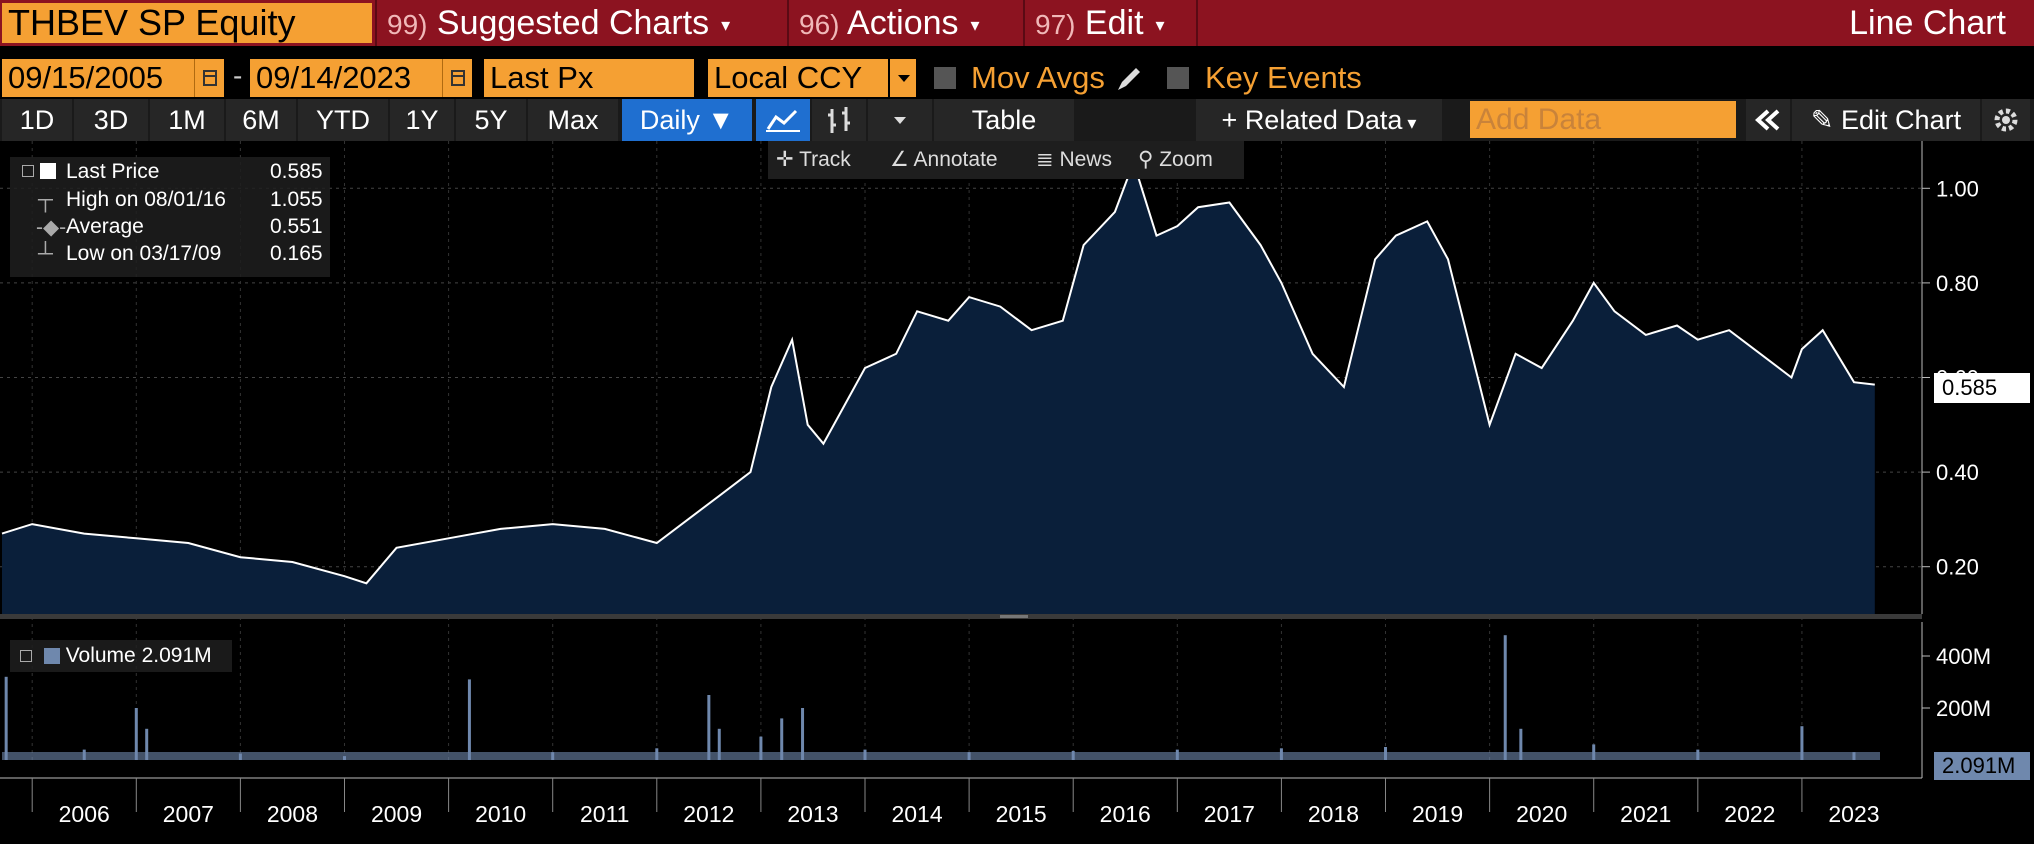 The image size is (2034, 844). Describe the element at coordinates (346, 78) in the screenshot. I see `end-date-field: 09/14/2023` at that location.